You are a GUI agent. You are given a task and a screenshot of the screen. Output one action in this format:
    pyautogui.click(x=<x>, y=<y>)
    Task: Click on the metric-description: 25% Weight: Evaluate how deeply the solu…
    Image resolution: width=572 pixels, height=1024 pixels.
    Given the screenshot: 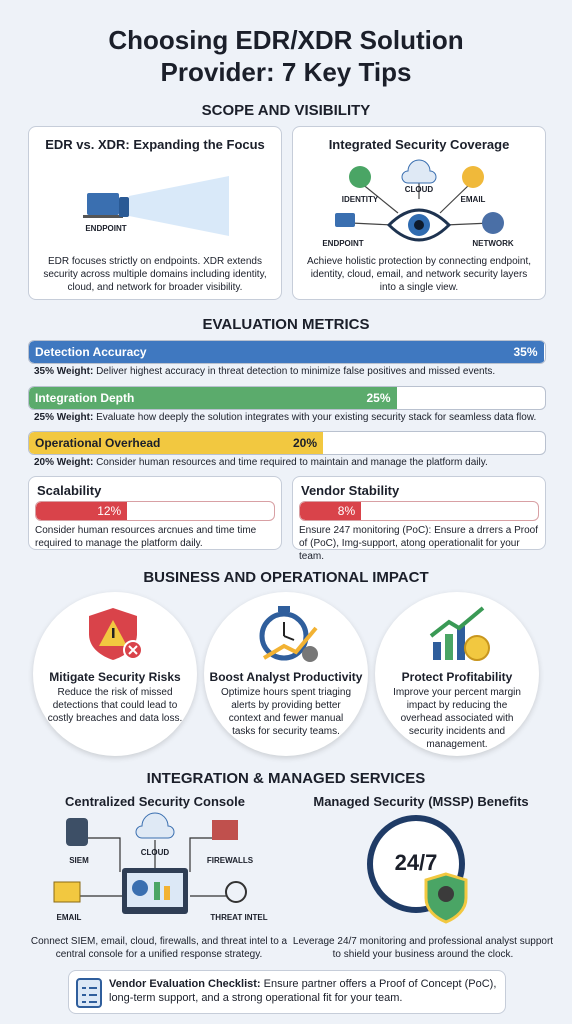 What is the action you would take?
    pyautogui.click(x=294, y=417)
    